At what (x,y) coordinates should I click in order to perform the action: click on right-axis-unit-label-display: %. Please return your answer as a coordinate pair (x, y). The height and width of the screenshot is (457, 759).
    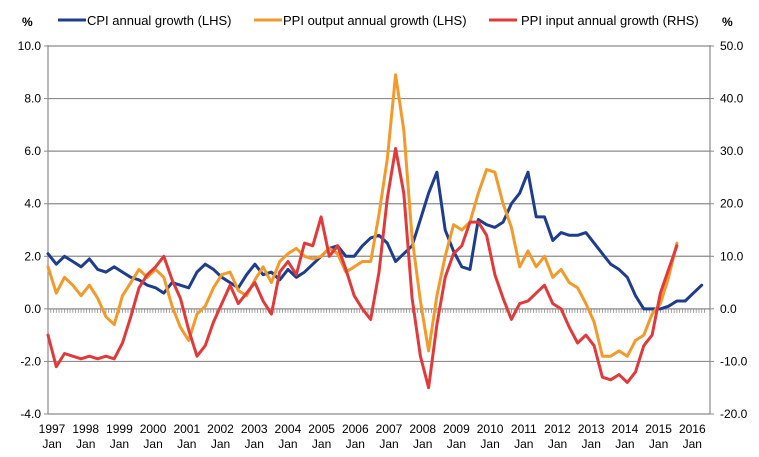
    Looking at the image, I should click on (727, 22).